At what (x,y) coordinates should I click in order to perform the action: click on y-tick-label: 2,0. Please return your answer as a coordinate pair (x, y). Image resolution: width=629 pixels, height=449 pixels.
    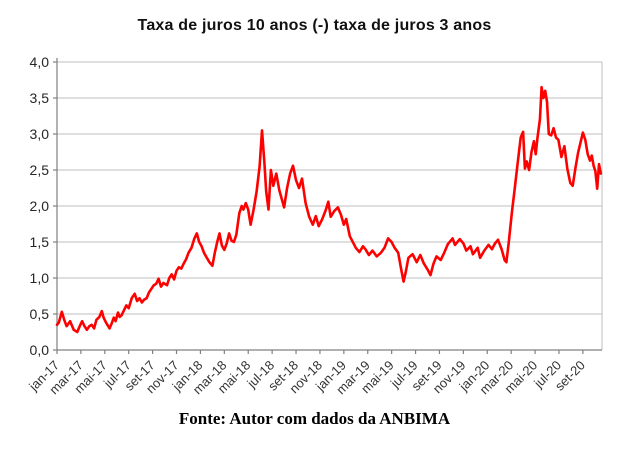
    Looking at the image, I should click on (40, 206).